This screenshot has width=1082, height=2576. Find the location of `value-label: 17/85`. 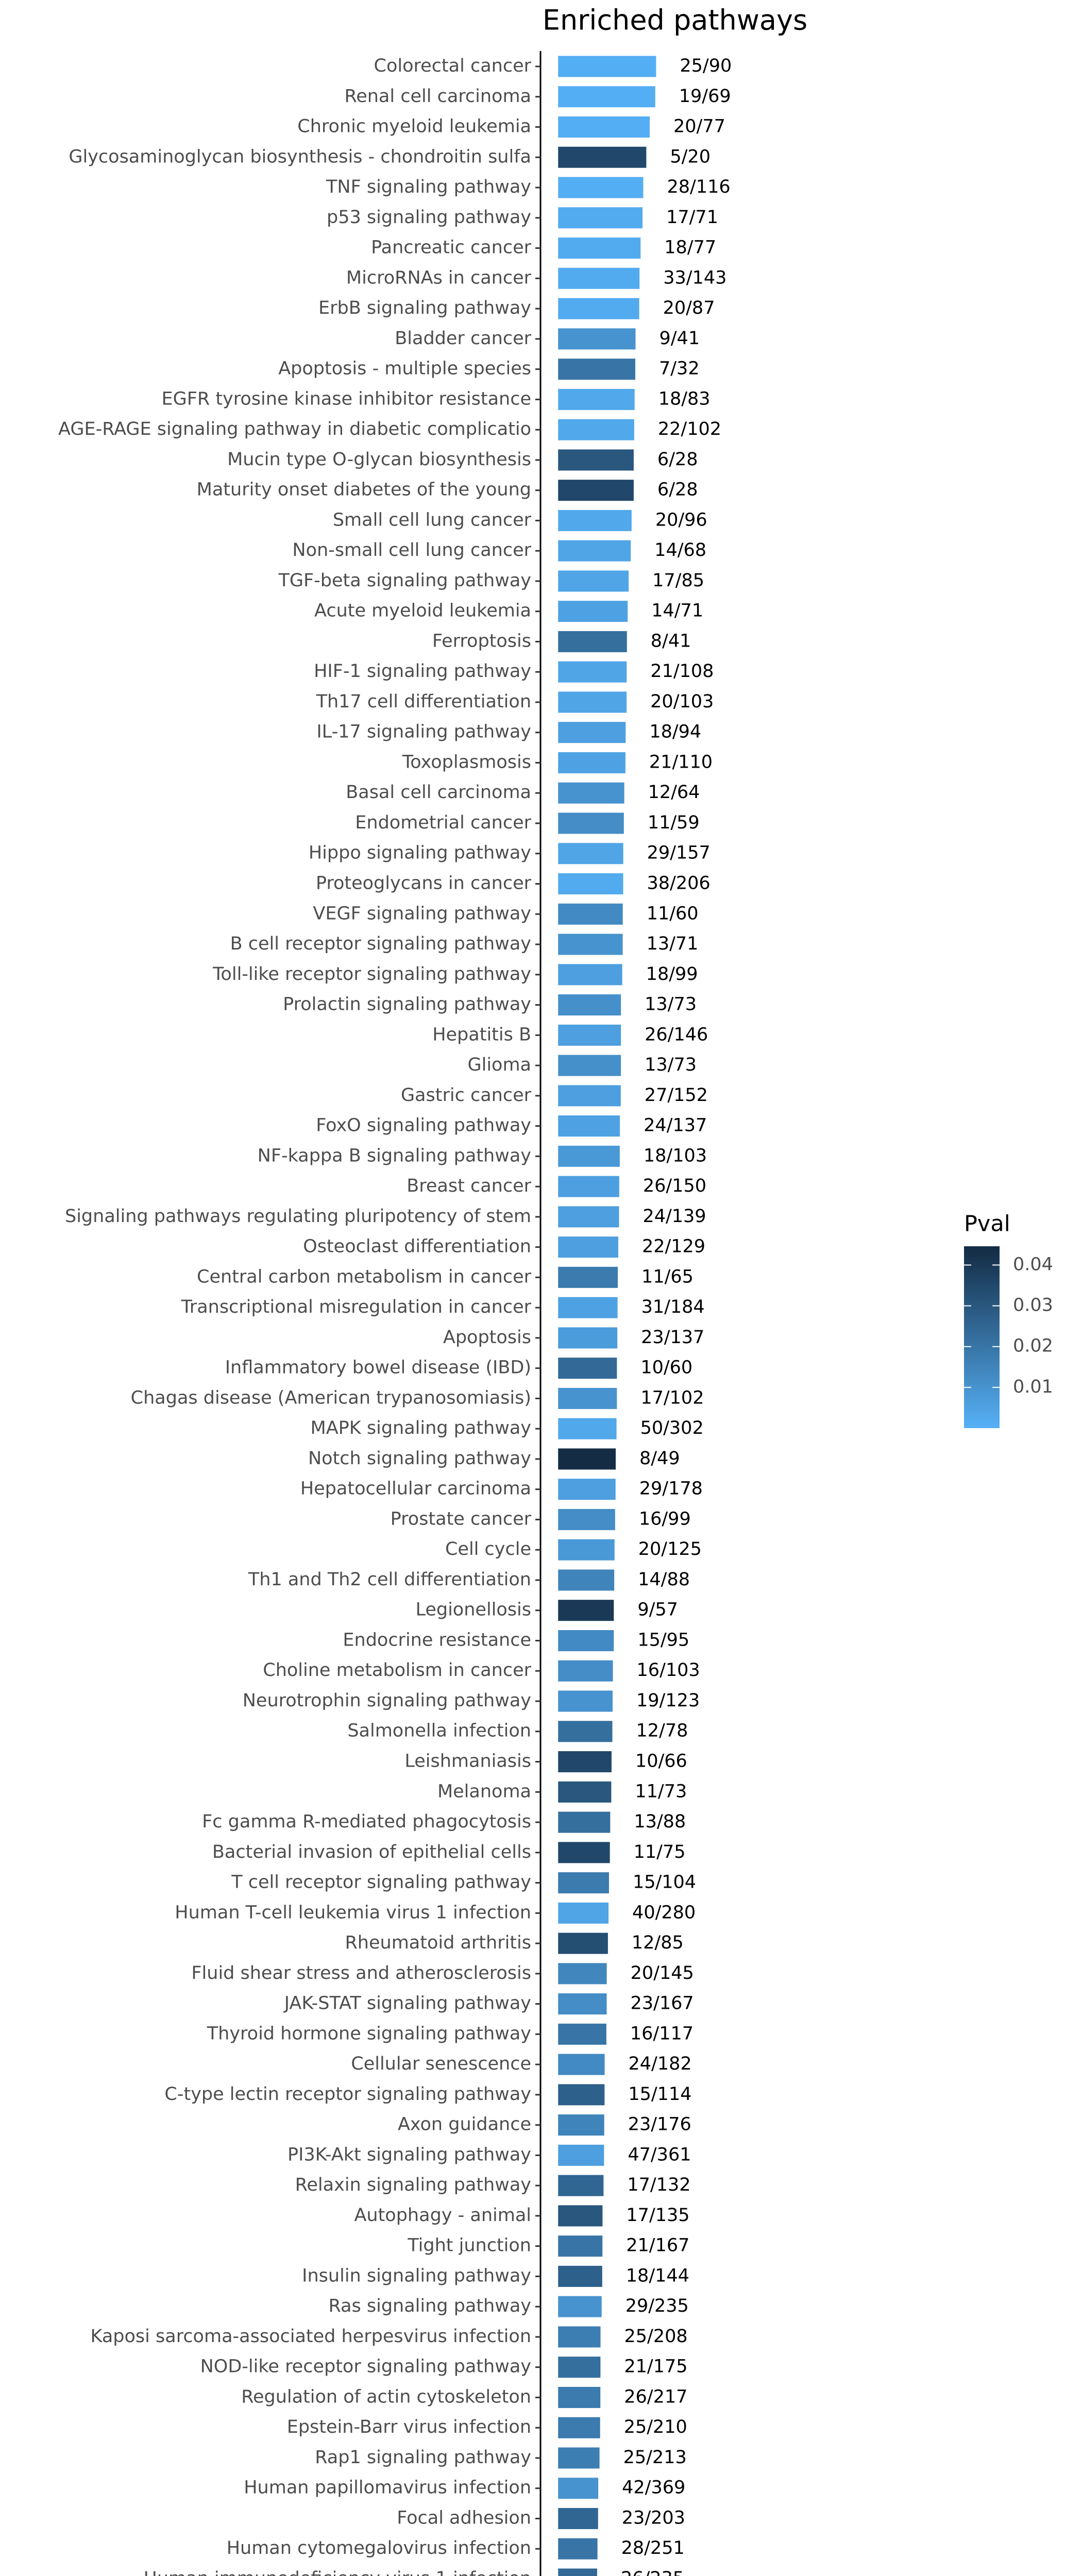

value-label: 17/85 is located at coordinates (678, 581).